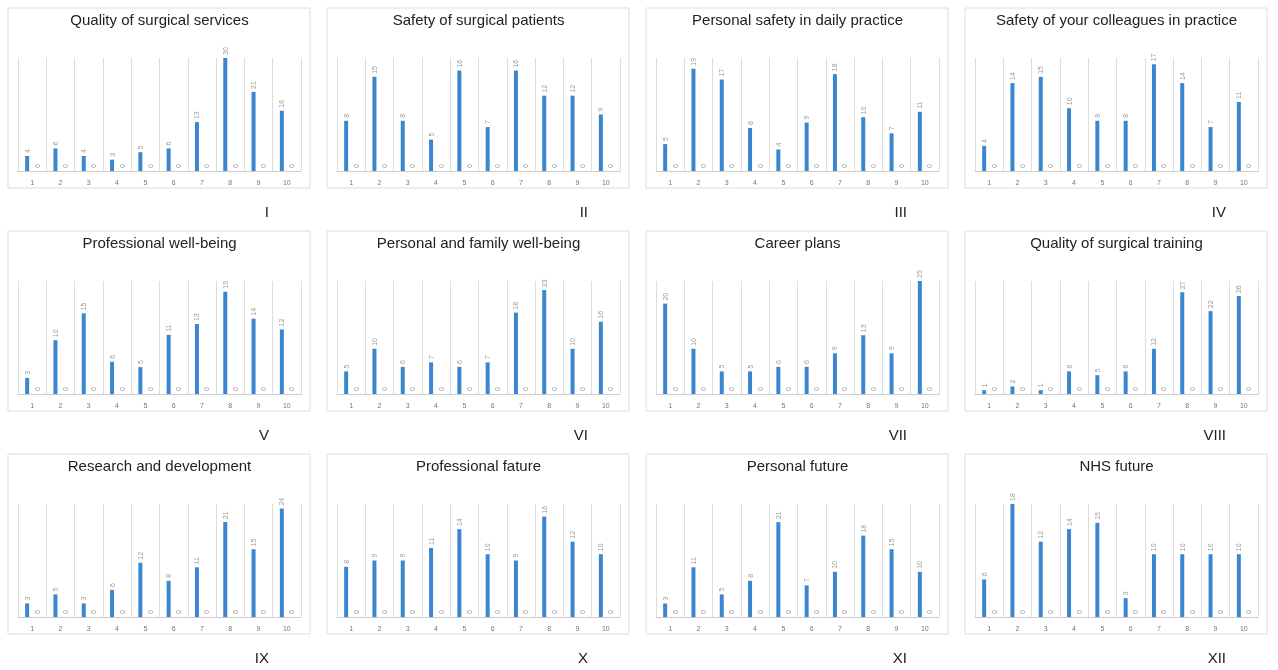 This screenshot has width=1278, height=670. I want to click on chart-title: Professional fature, so click(478, 465).